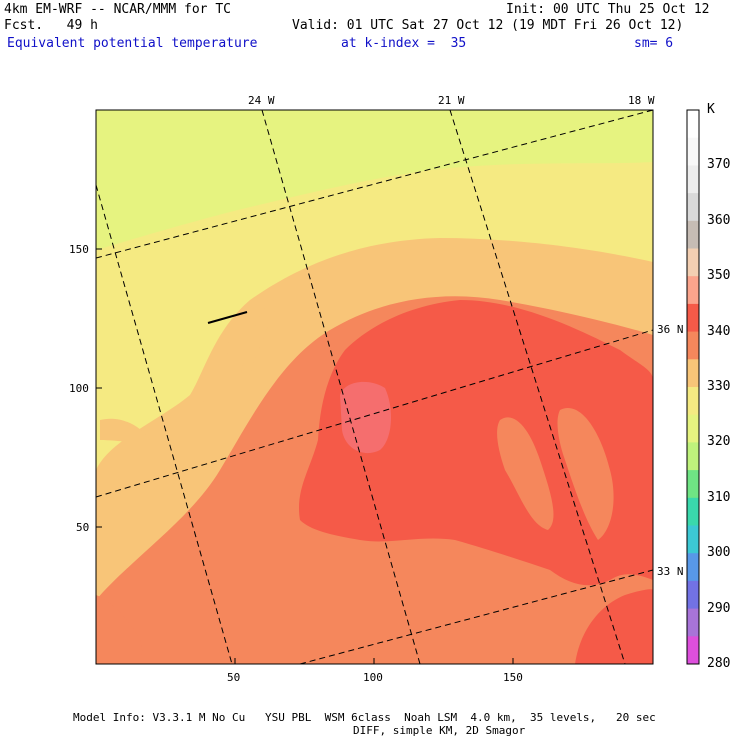  Describe the element at coordinates (719, 386) in the screenshot. I see `colorbar-label: 330` at that location.